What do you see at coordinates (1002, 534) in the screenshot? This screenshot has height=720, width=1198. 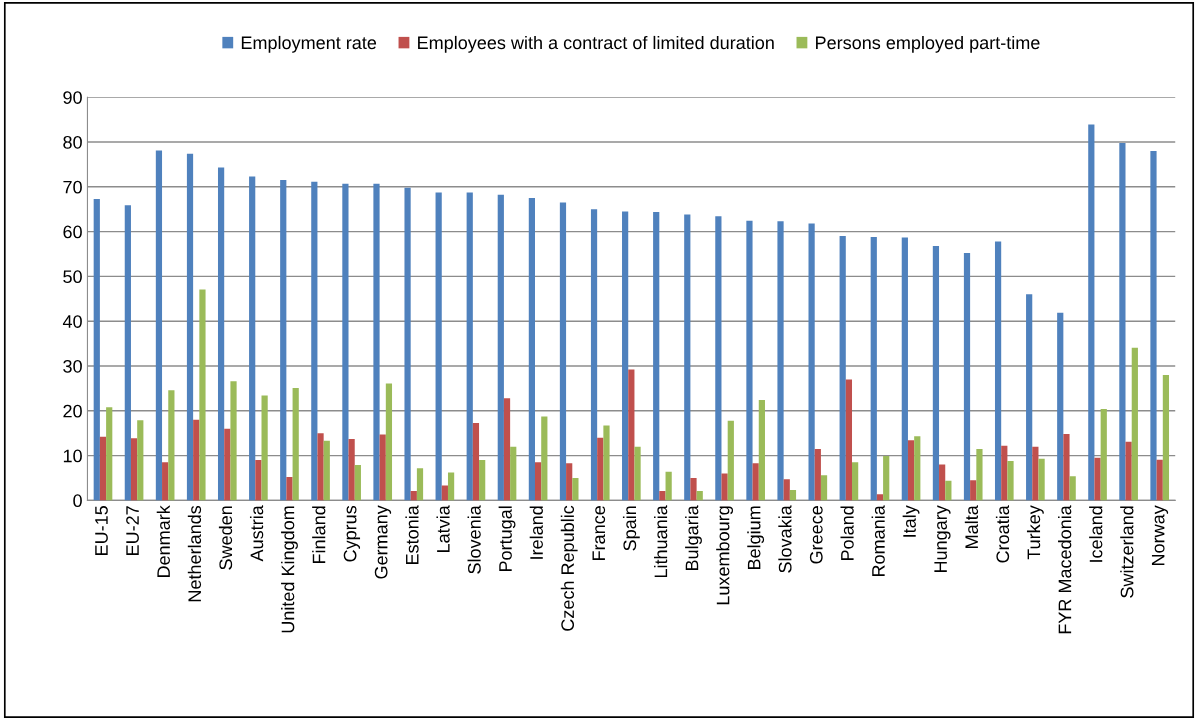 I see `x-tick-label: Croatia` at bounding box center [1002, 534].